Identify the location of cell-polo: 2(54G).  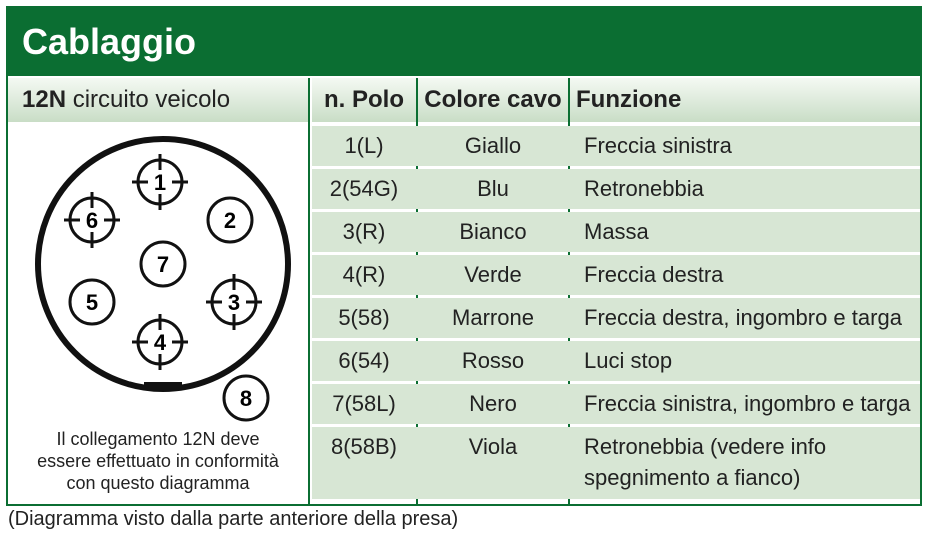
(364, 188).